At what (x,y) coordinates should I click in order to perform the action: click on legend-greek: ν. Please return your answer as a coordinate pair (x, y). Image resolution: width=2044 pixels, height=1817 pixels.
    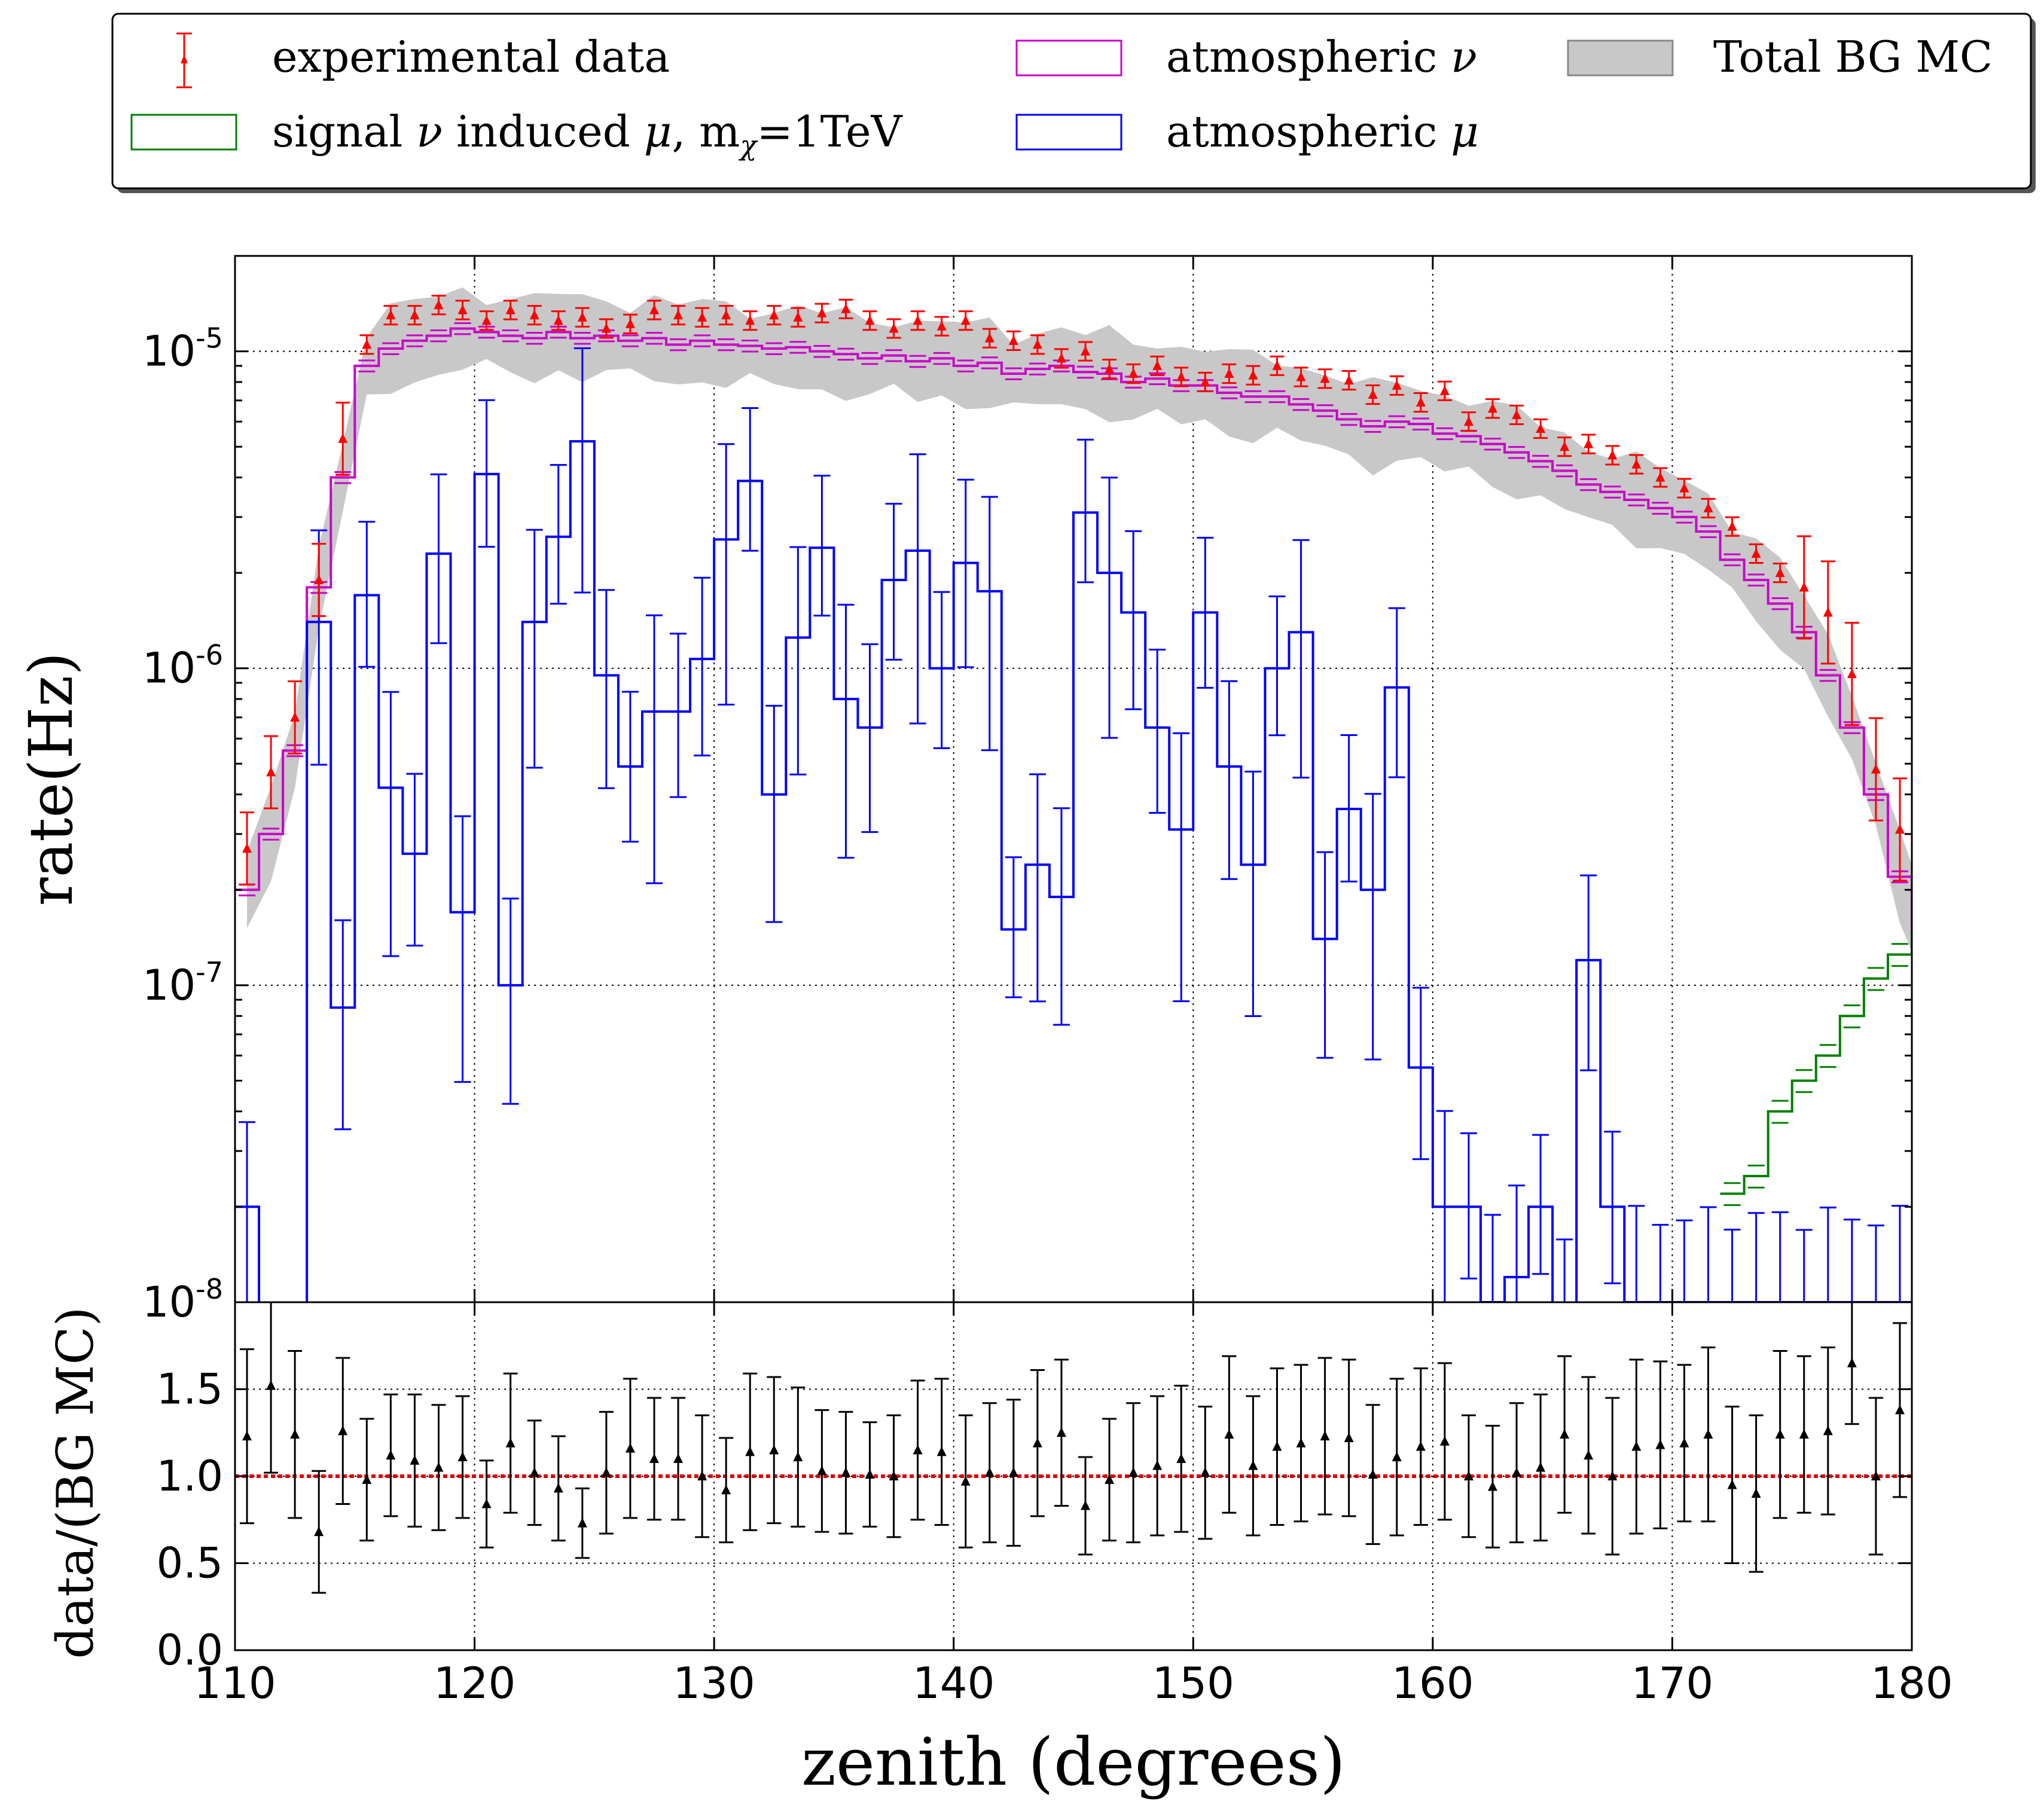
    Looking at the image, I should click on (1464, 57).